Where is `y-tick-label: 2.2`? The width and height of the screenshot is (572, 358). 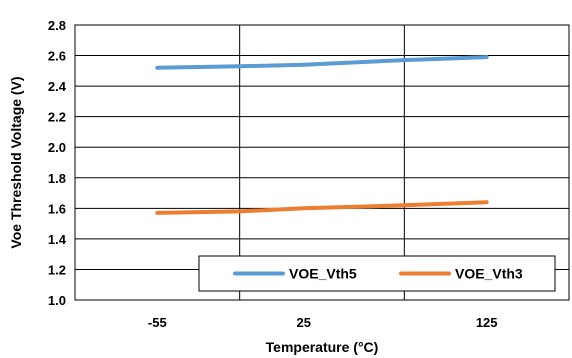
y-tick-label: 2.2 is located at coordinates (57, 117).